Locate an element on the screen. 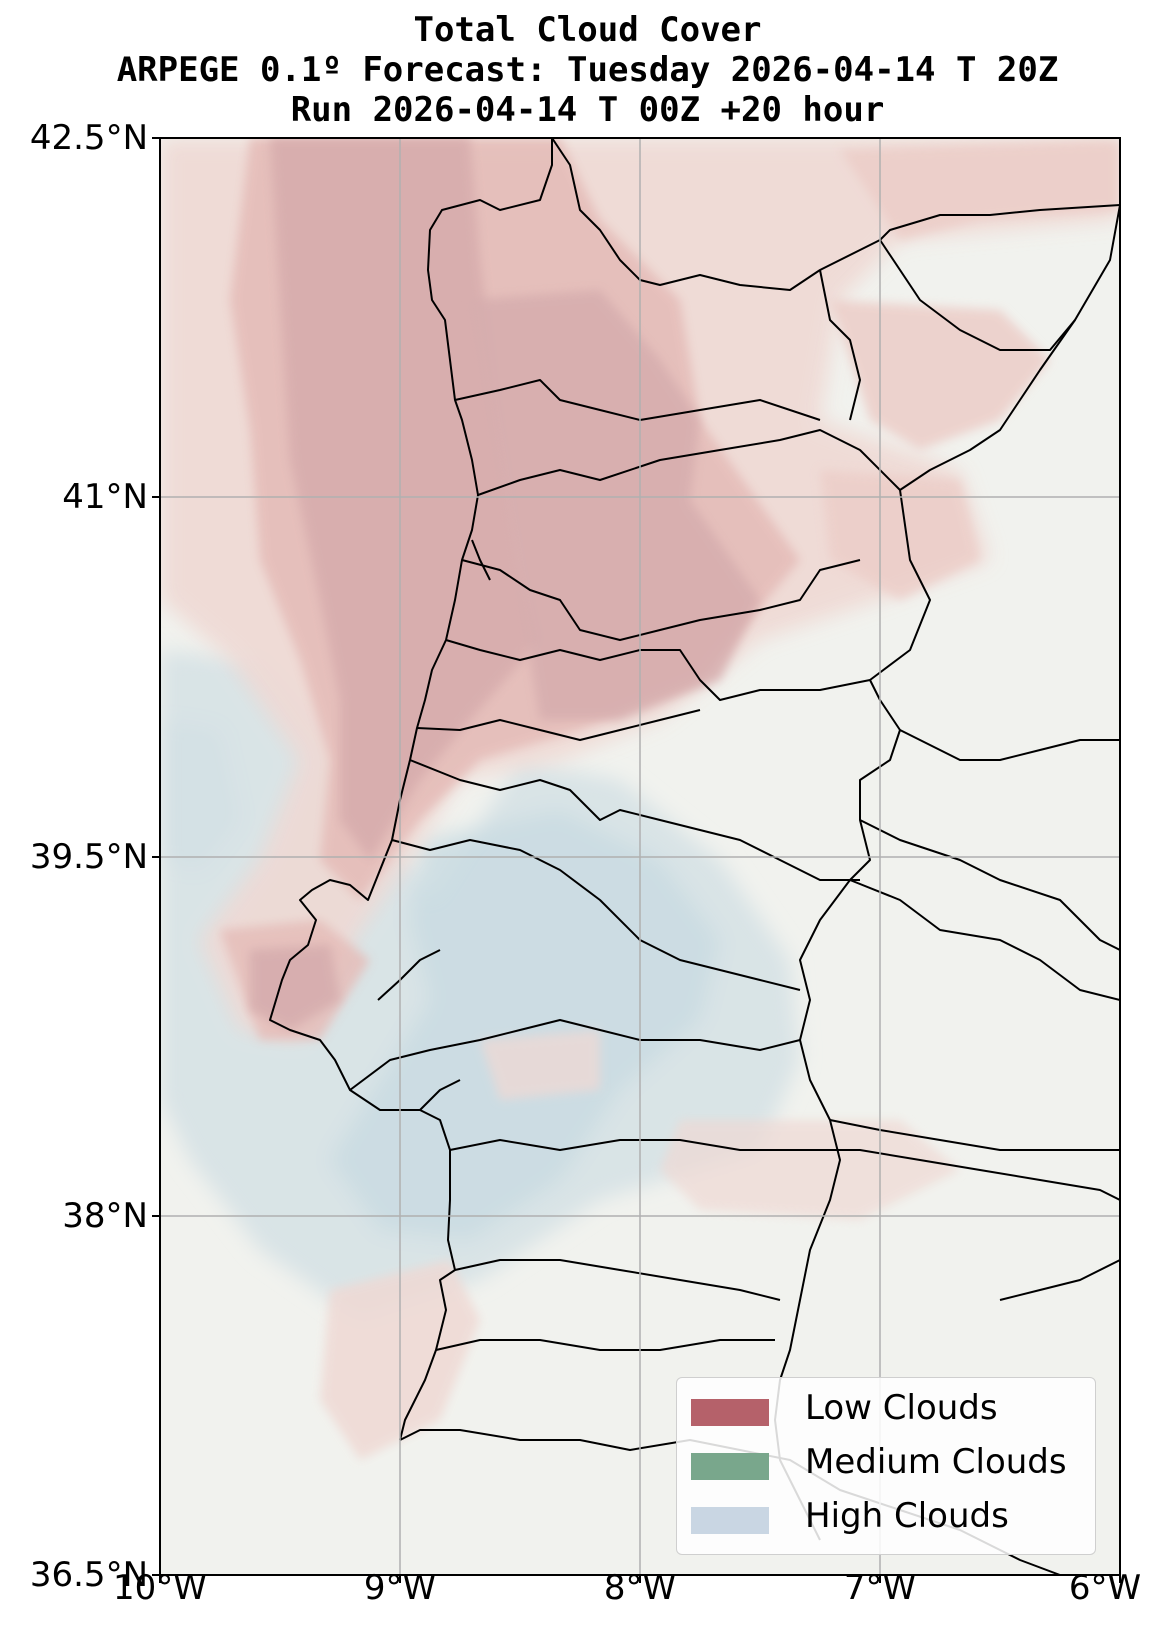  lon-label-9w: 9°W is located at coordinates (400, 1588).